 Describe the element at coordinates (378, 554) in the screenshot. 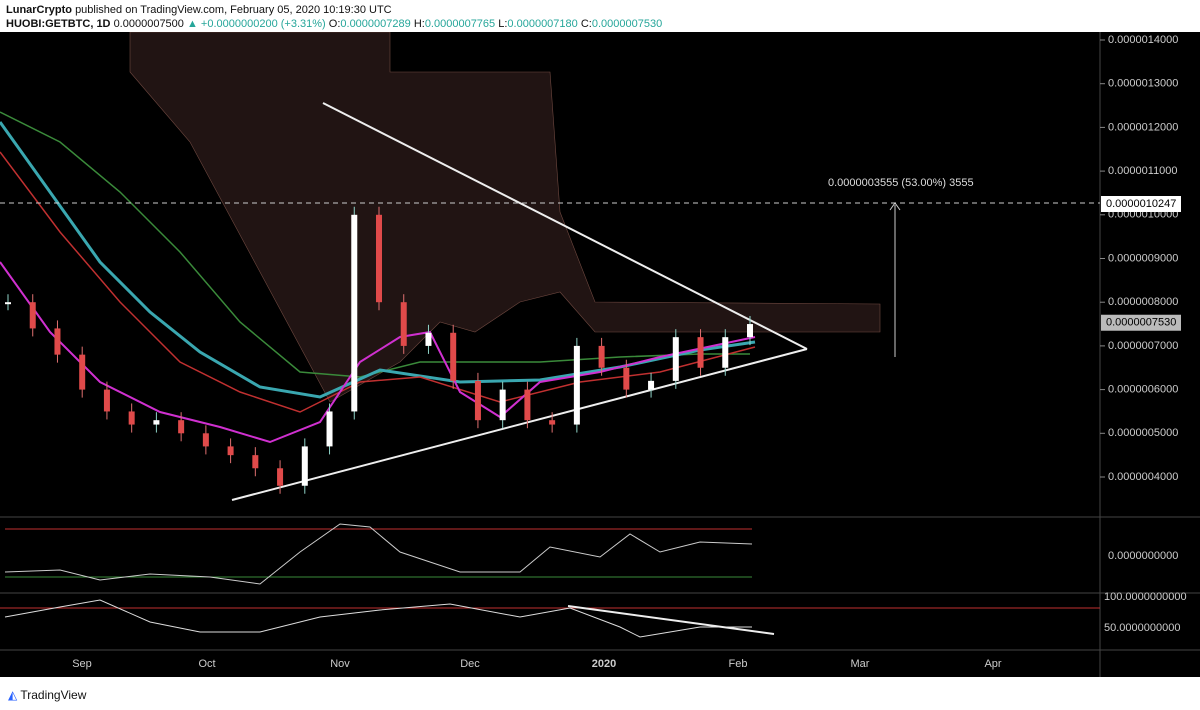

I see `oscillator` at that location.